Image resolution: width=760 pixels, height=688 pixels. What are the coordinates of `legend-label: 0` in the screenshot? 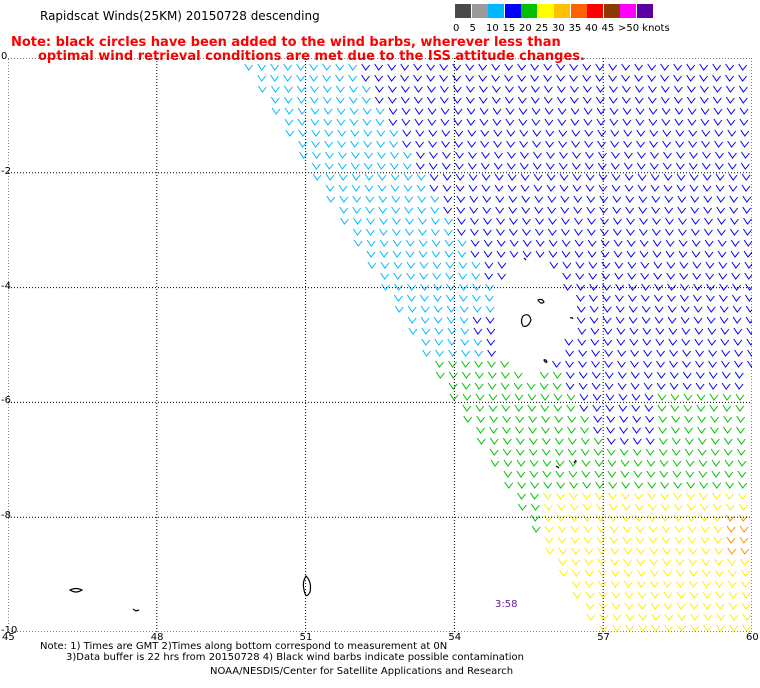 It's located at (456, 28).